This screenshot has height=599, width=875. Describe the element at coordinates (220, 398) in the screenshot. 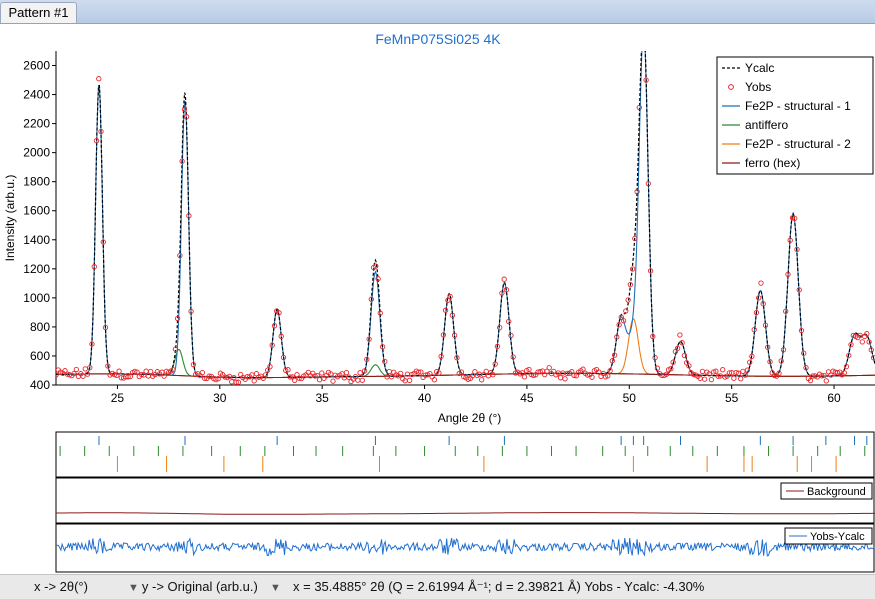

I see `x-tick-label: 30` at that location.